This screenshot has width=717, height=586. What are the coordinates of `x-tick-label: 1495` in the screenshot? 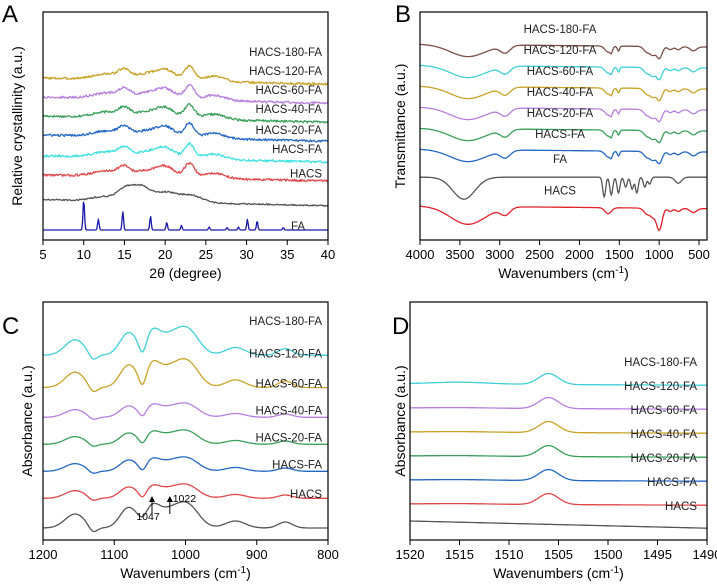 It's located at (657, 554).